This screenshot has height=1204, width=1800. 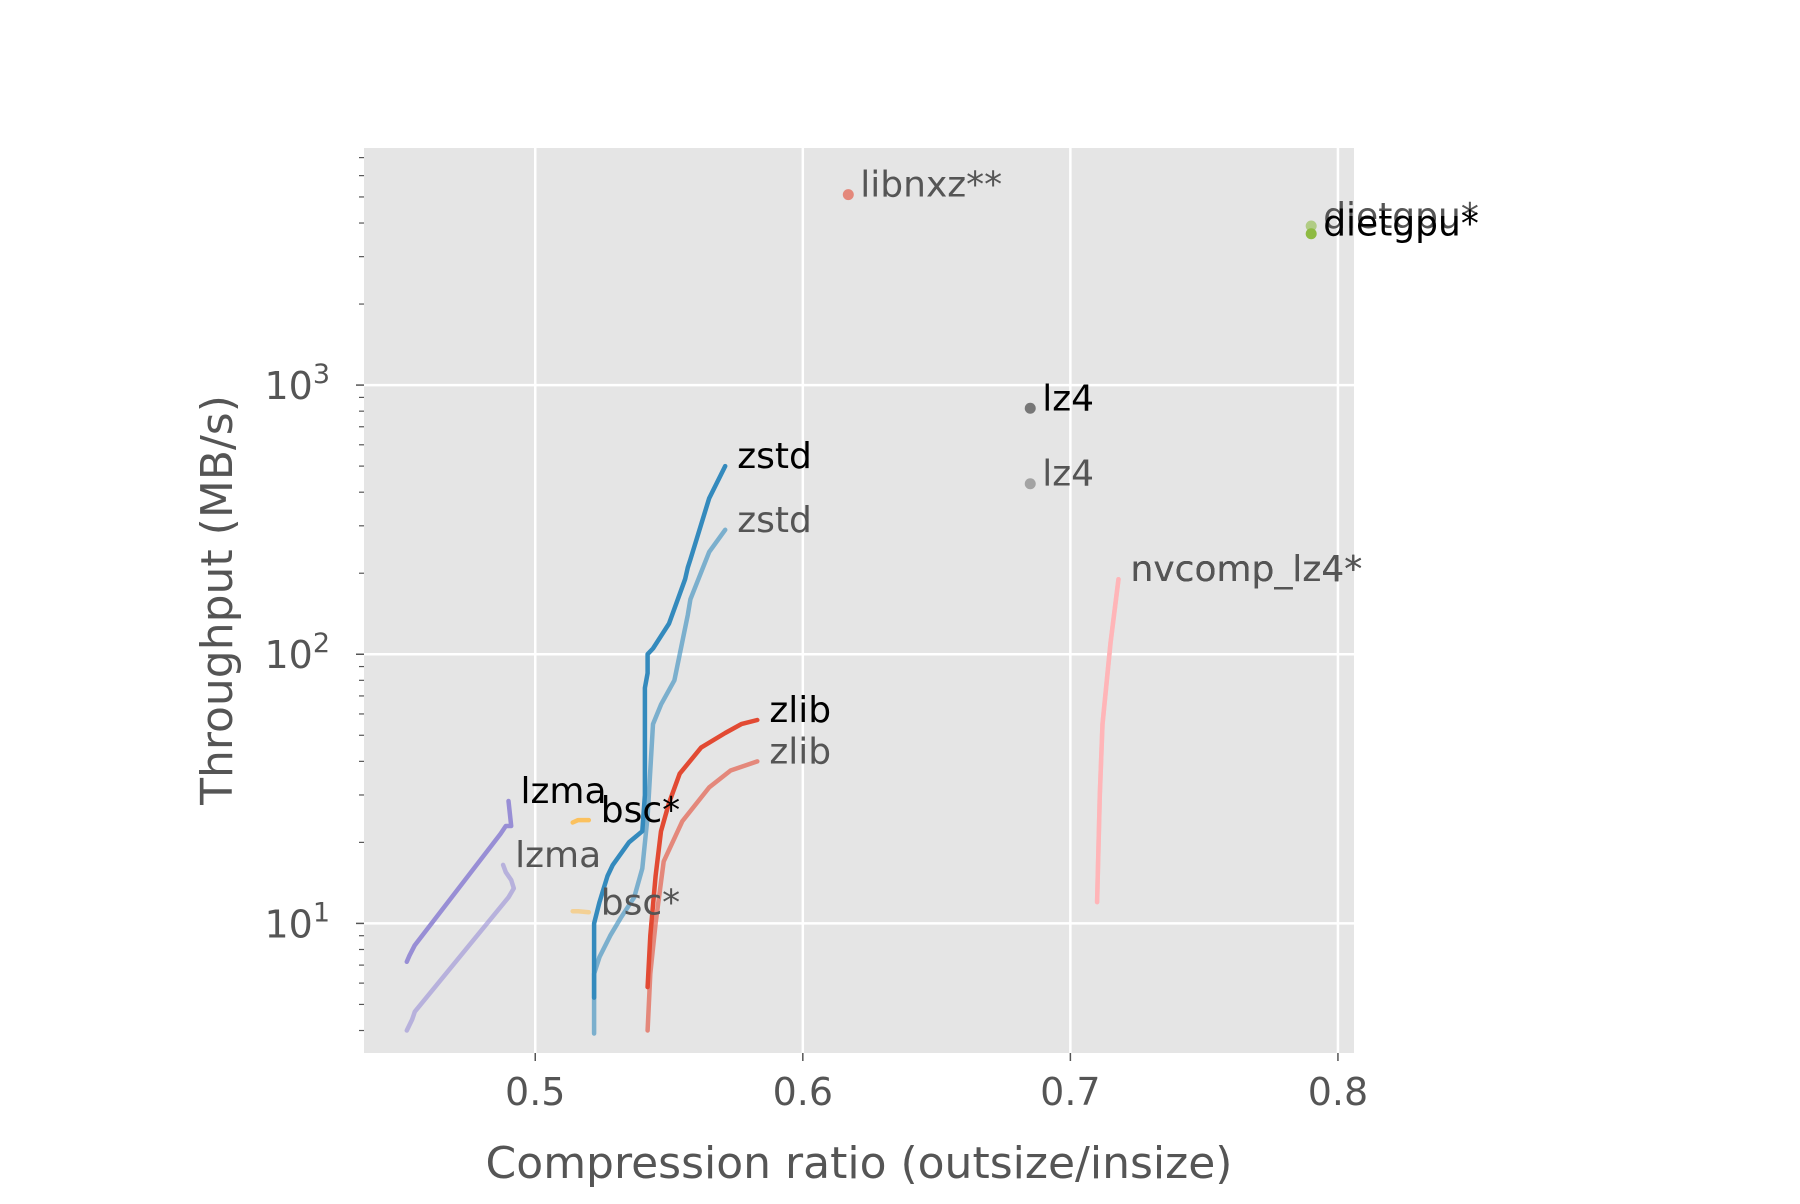 I want to click on series-label-libnxz: libnxz**, so click(x=931, y=185).